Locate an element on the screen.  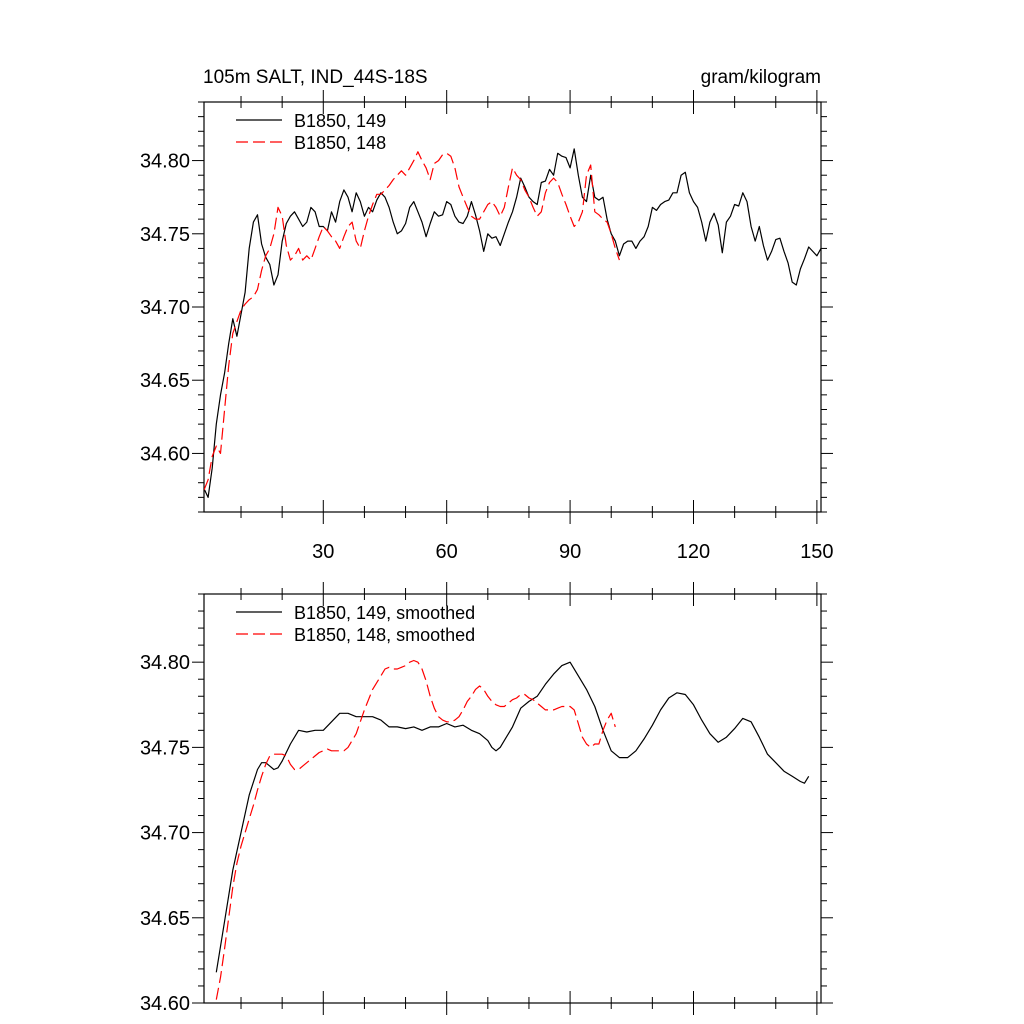
x-tick-label: 150 is located at coordinates (816, 552).